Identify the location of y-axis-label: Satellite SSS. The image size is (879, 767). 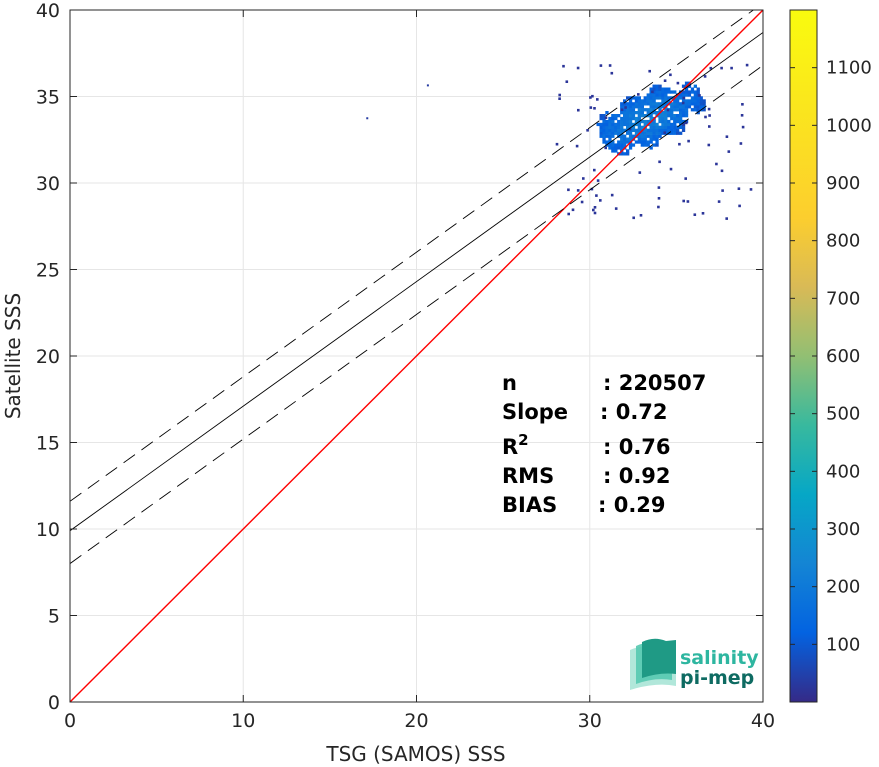
(13, 356).